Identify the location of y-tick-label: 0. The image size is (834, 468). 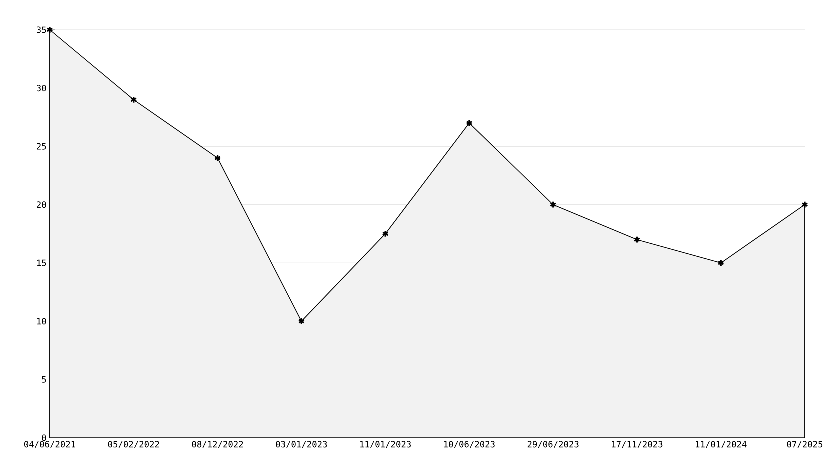
(44, 438).